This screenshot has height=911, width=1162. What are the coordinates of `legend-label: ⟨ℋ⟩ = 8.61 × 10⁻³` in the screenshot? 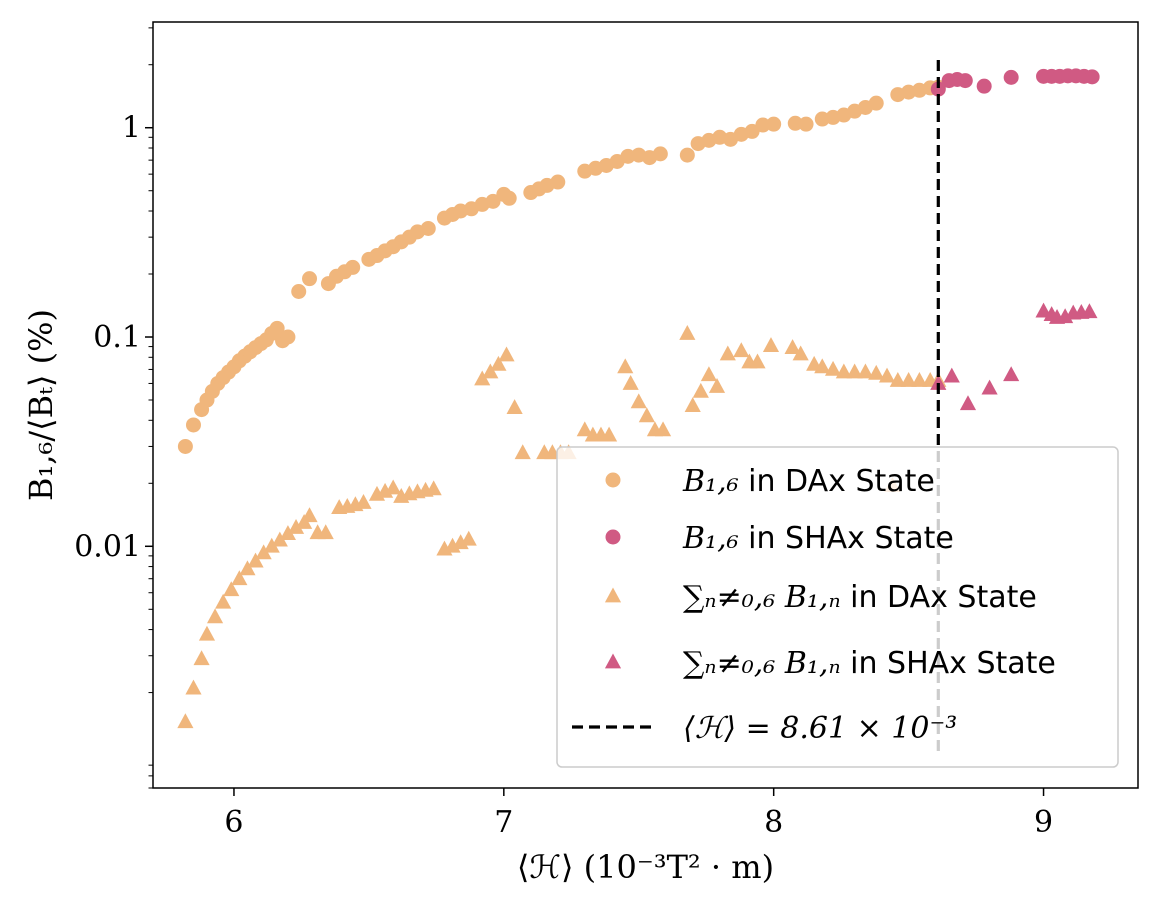 It's located at (820, 728).